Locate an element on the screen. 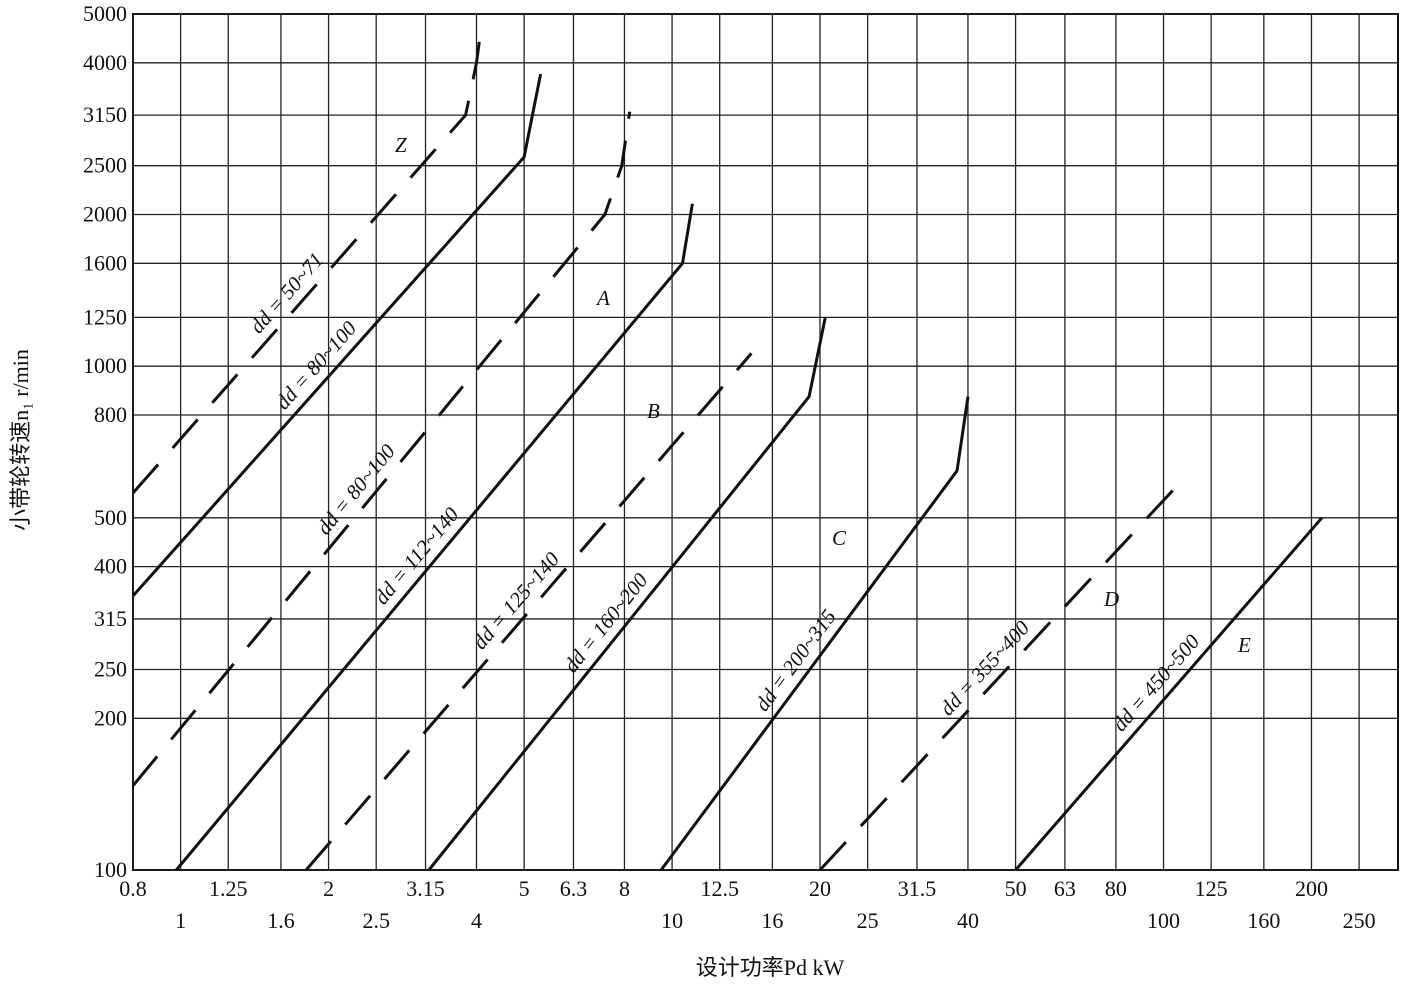  region-label: E is located at coordinates (1244, 645).